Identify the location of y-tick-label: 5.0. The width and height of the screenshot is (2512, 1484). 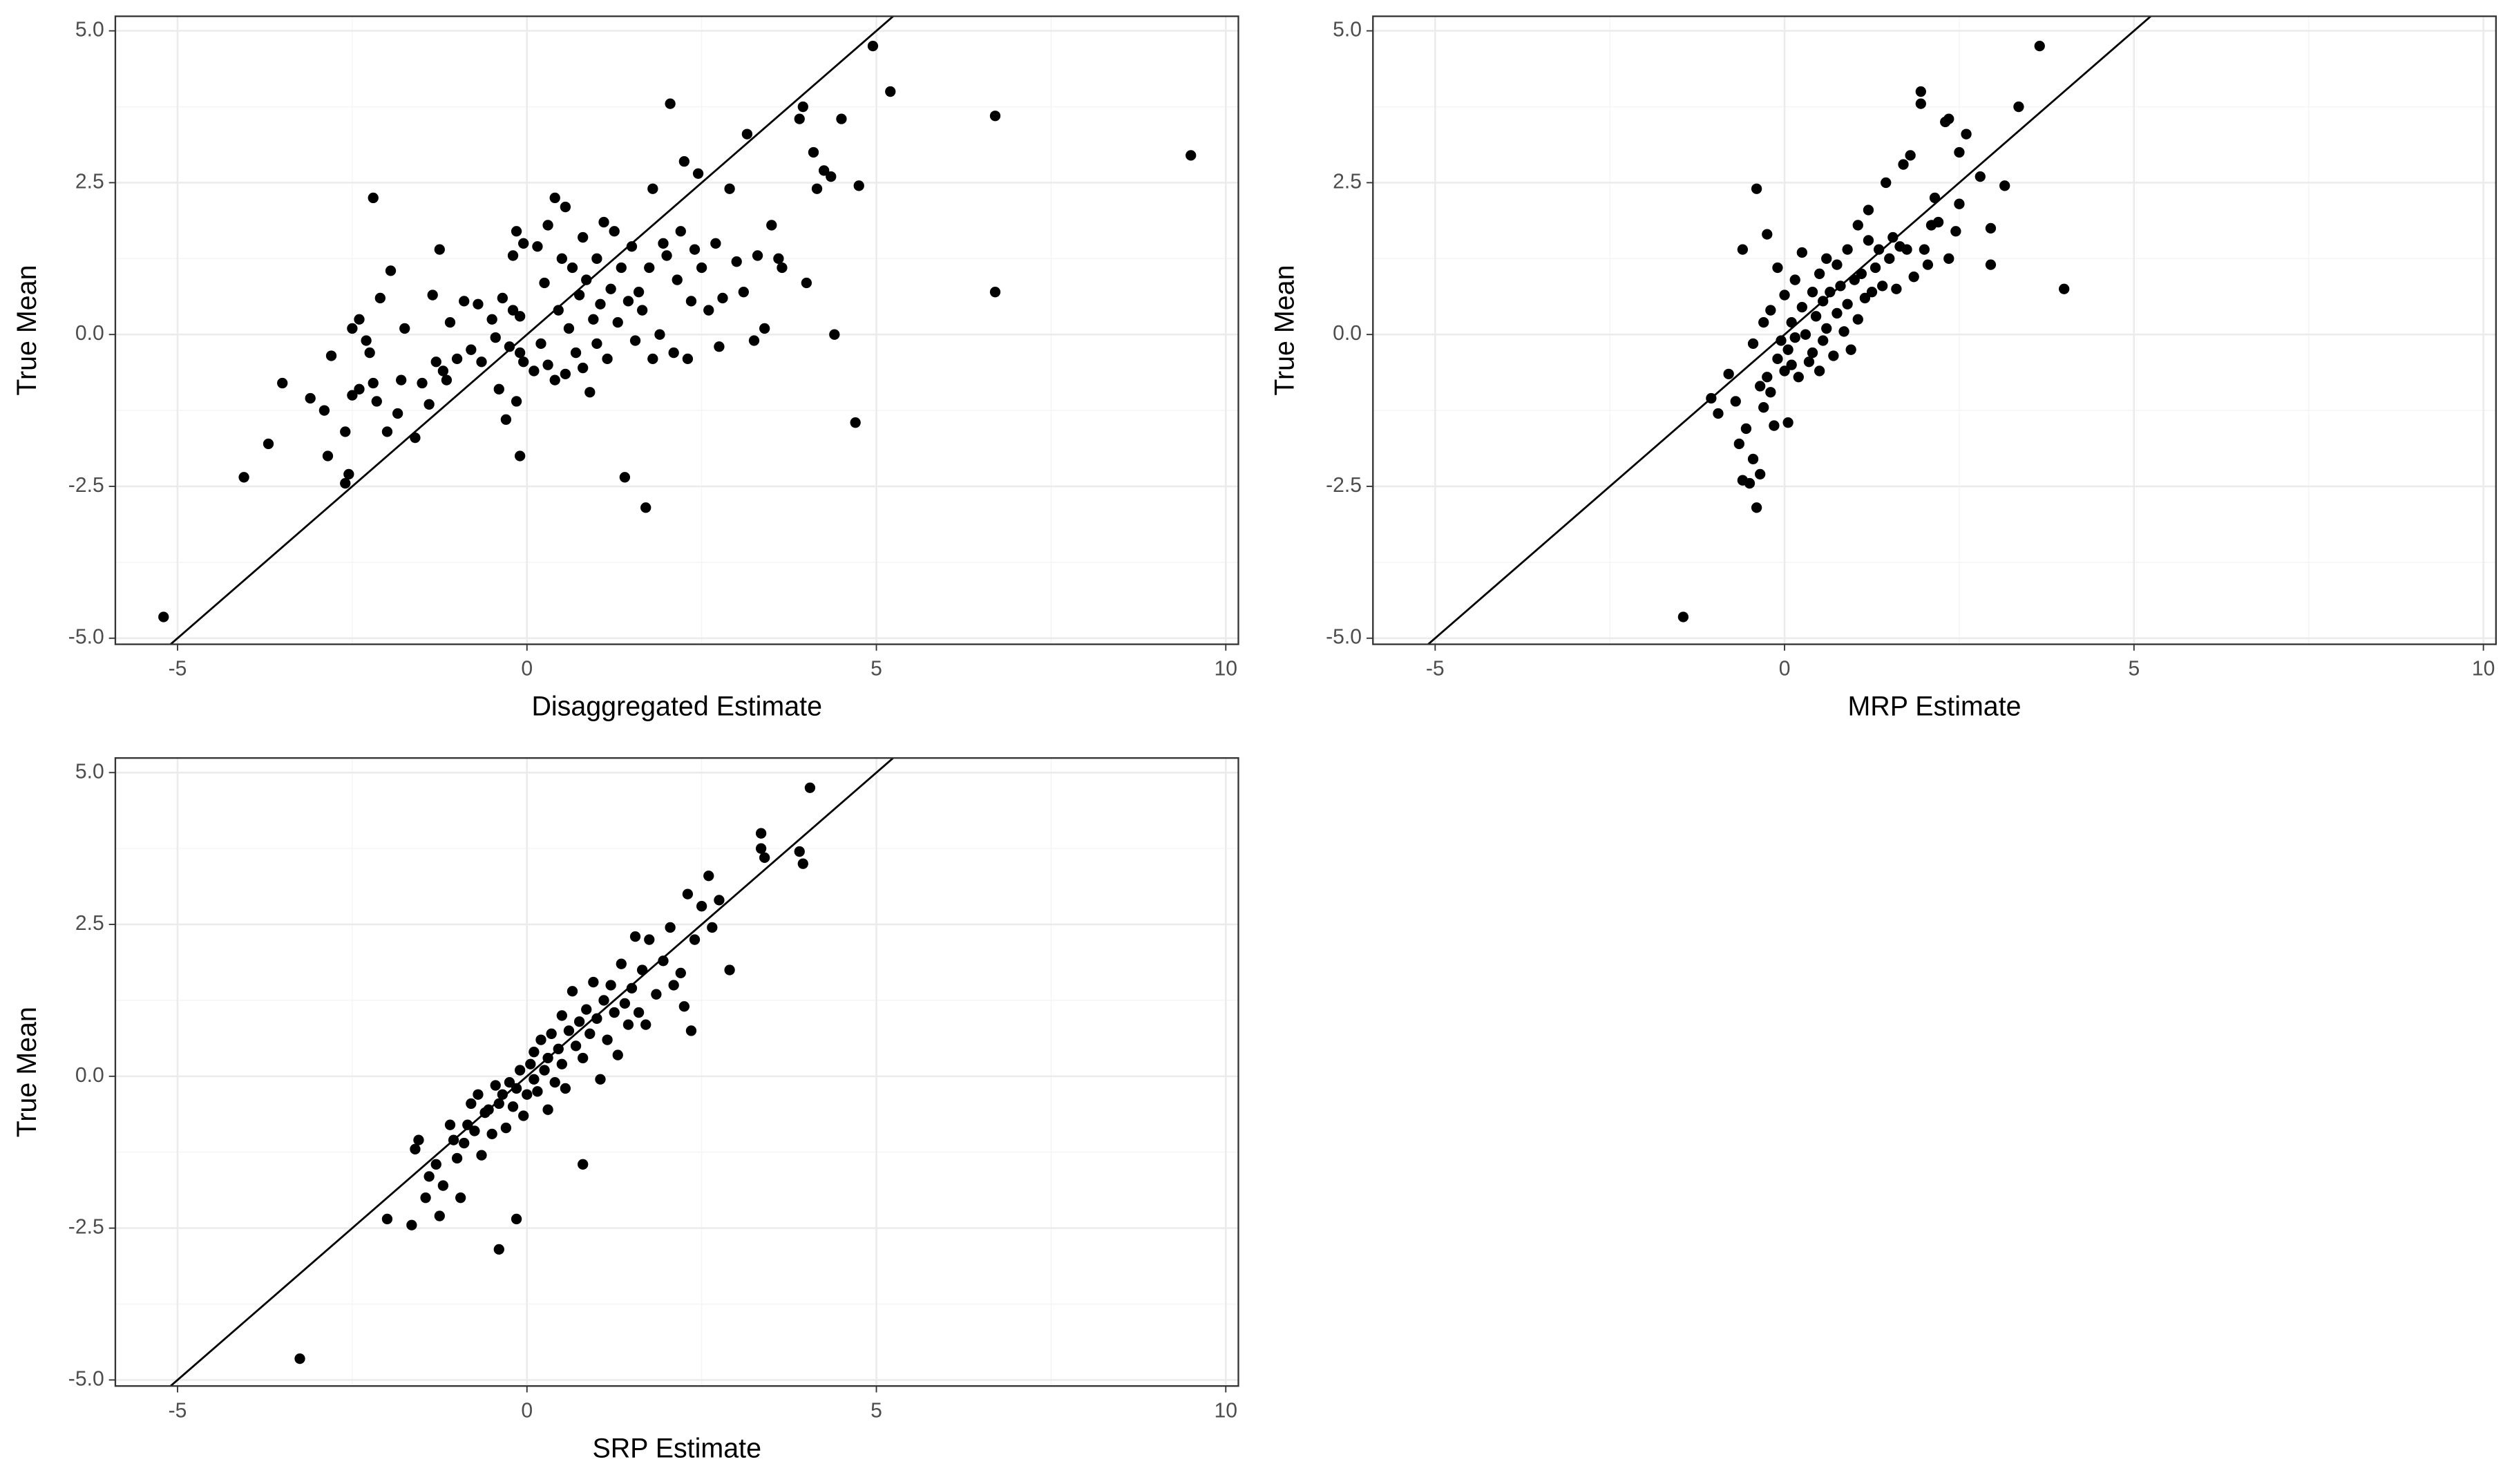
(89, 772).